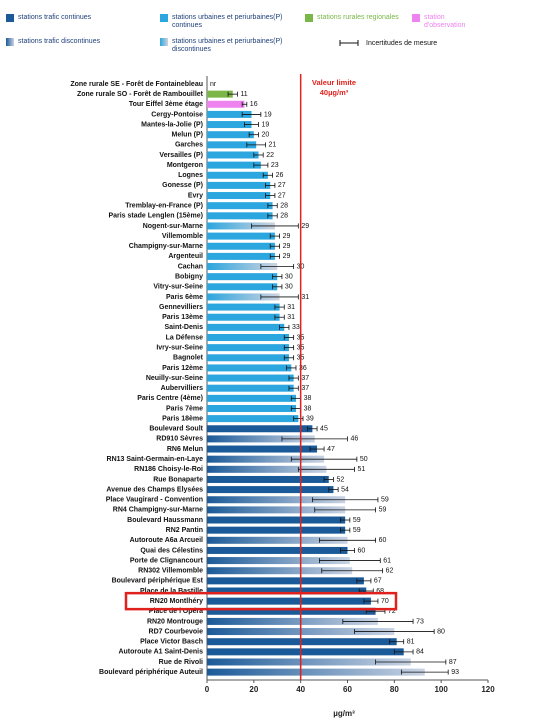 This screenshot has height=721, width=552. What do you see at coordinates (273, 145) in the screenshot?
I see `value-label: 21` at bounding box center [273, 145].